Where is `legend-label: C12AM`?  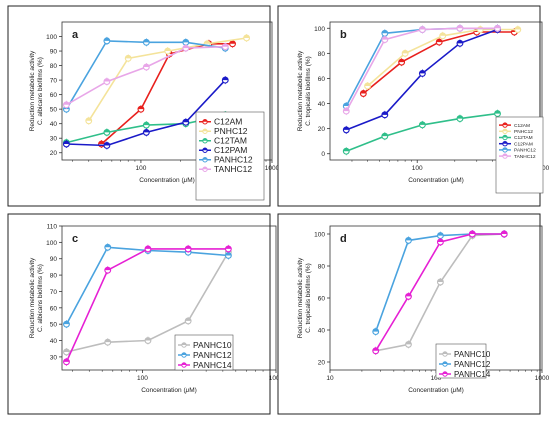 legend-label: C12AM is located at coordinates (228, 122).